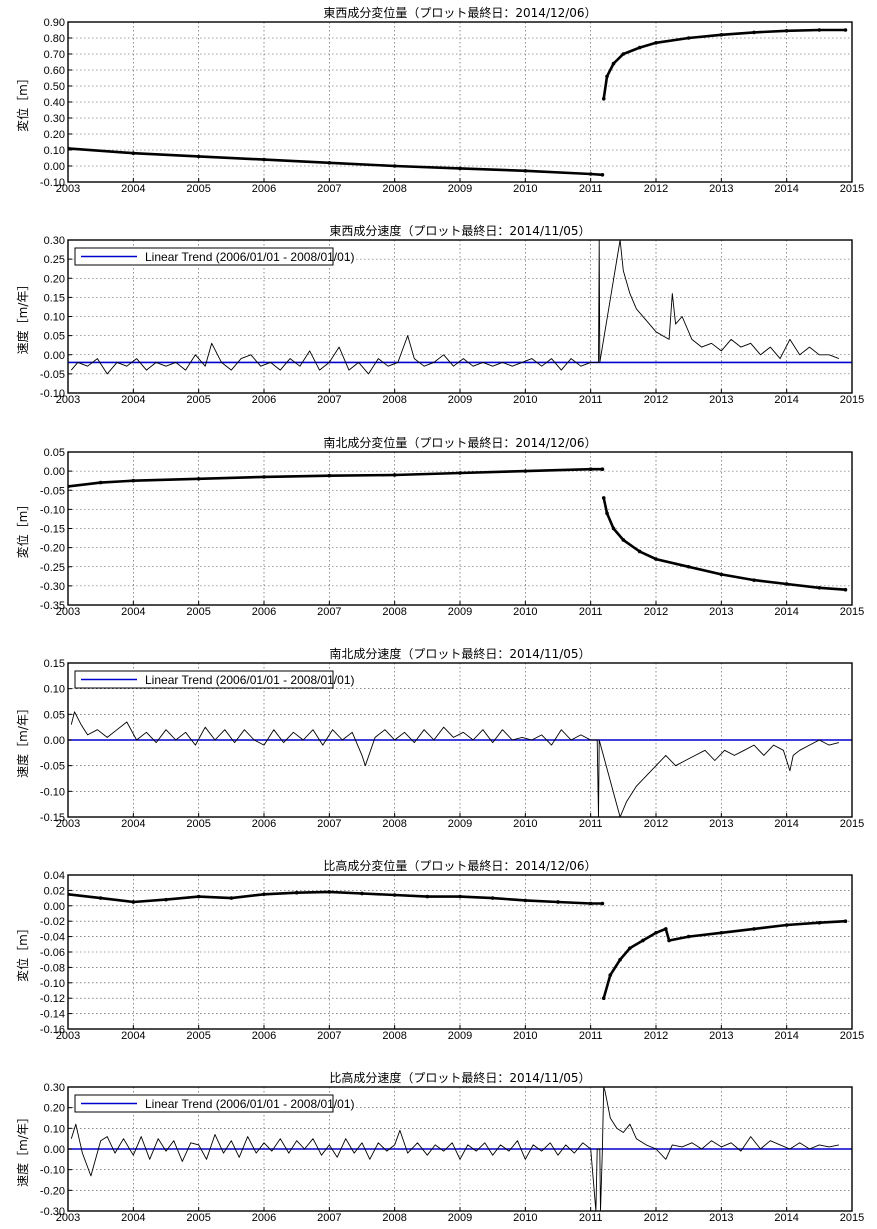 The image size is (877, 1229). Describe the element at coordinates (52, 549) in the screenshot. I see `y-tick-label: -0.20` at that location.